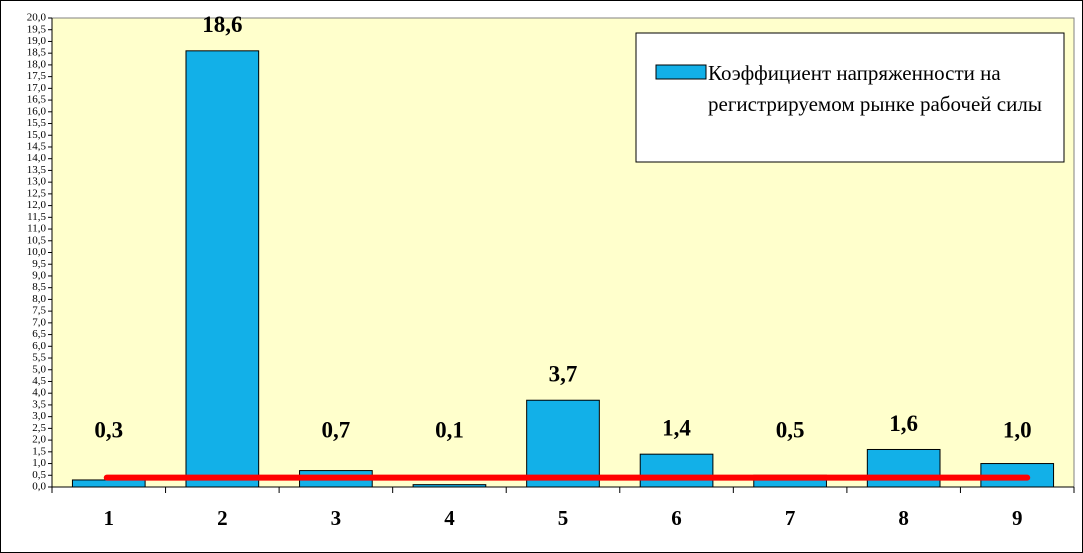  What do you see at coordinates (37, 29) in the screenshot?
I see `y-tick-label: 19,5` at bounding box center [37, 29].